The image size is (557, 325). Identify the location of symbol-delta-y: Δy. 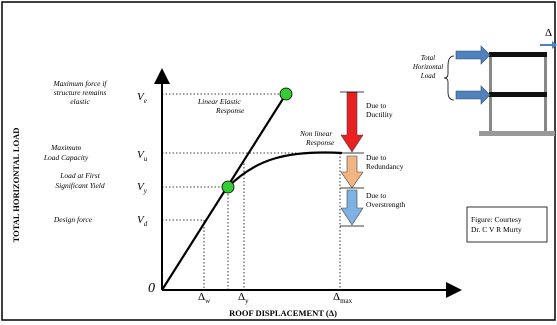
(243, 298).